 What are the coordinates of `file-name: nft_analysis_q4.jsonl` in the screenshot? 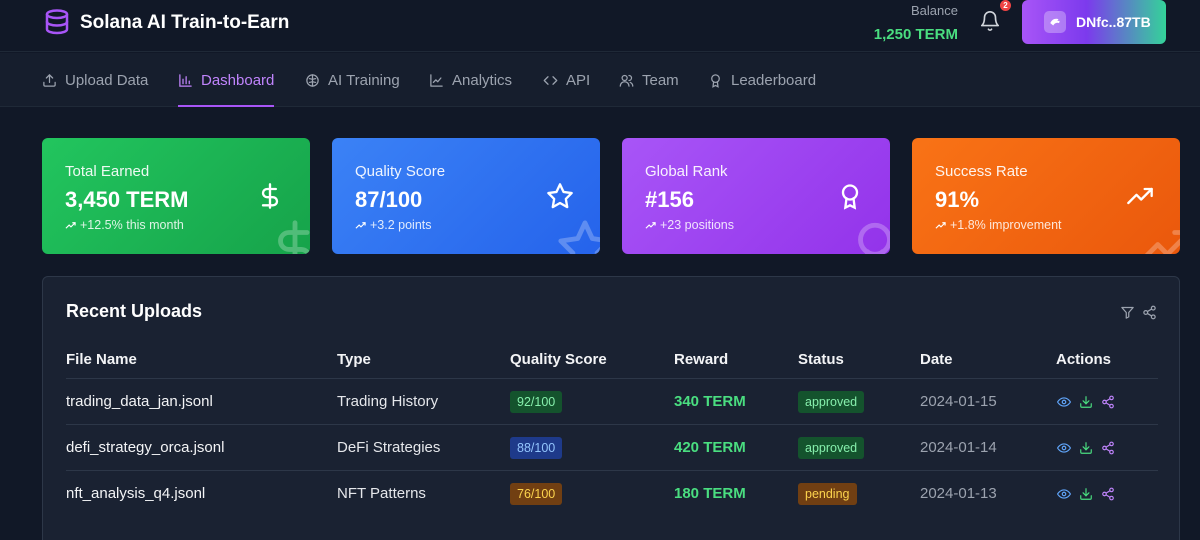 It's located at (136, 493).